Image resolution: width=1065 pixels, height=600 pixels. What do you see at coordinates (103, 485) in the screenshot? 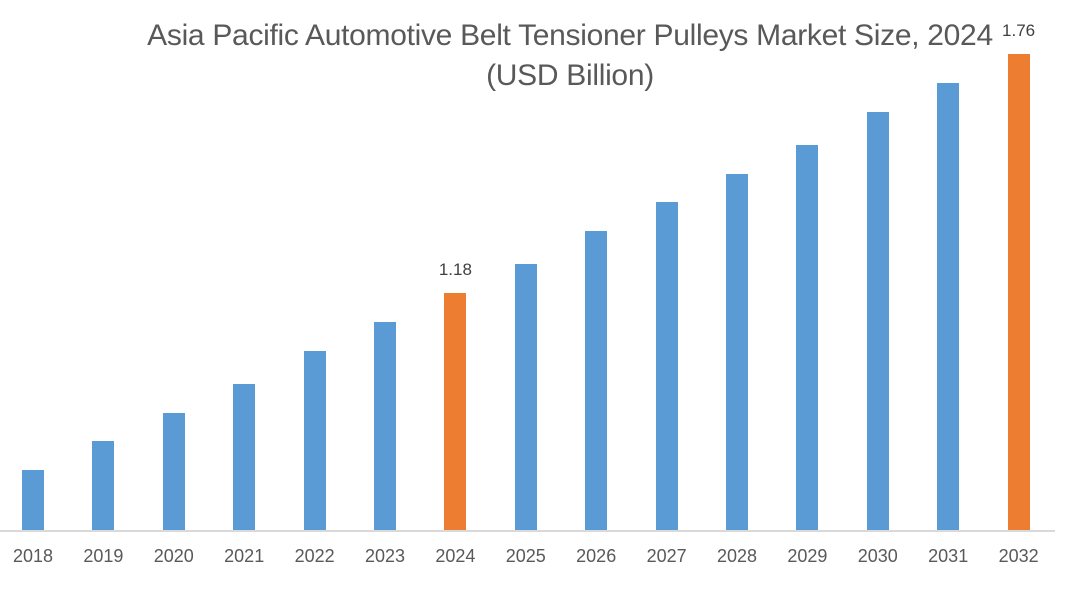
I see `bar-2019` at bounding box center [103, 485].